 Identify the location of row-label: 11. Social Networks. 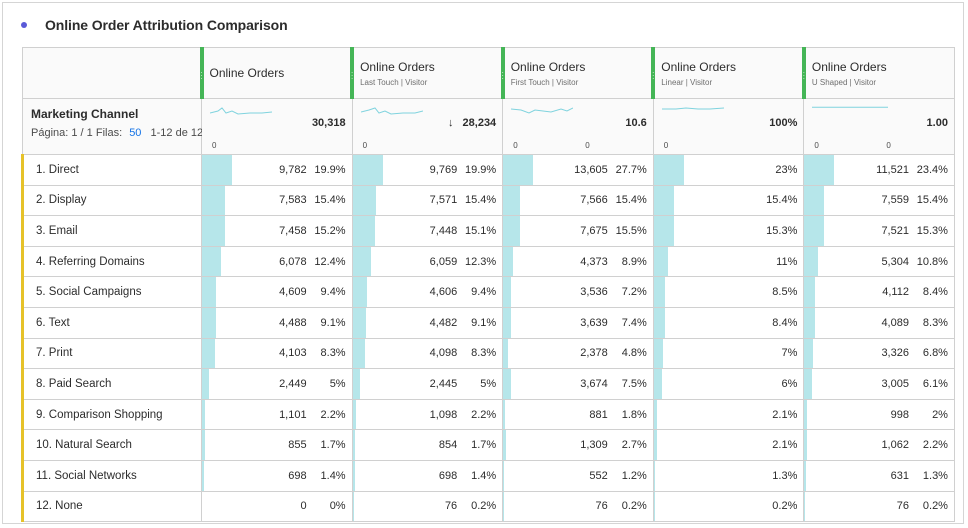
(111, 475).